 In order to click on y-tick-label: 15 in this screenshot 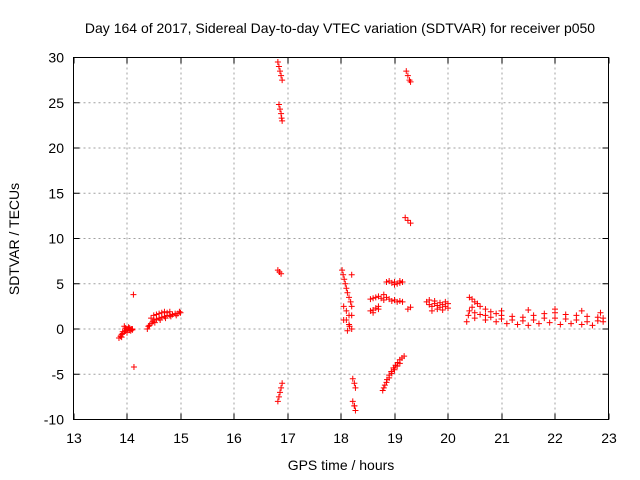, I will do `click(56, 193)`.